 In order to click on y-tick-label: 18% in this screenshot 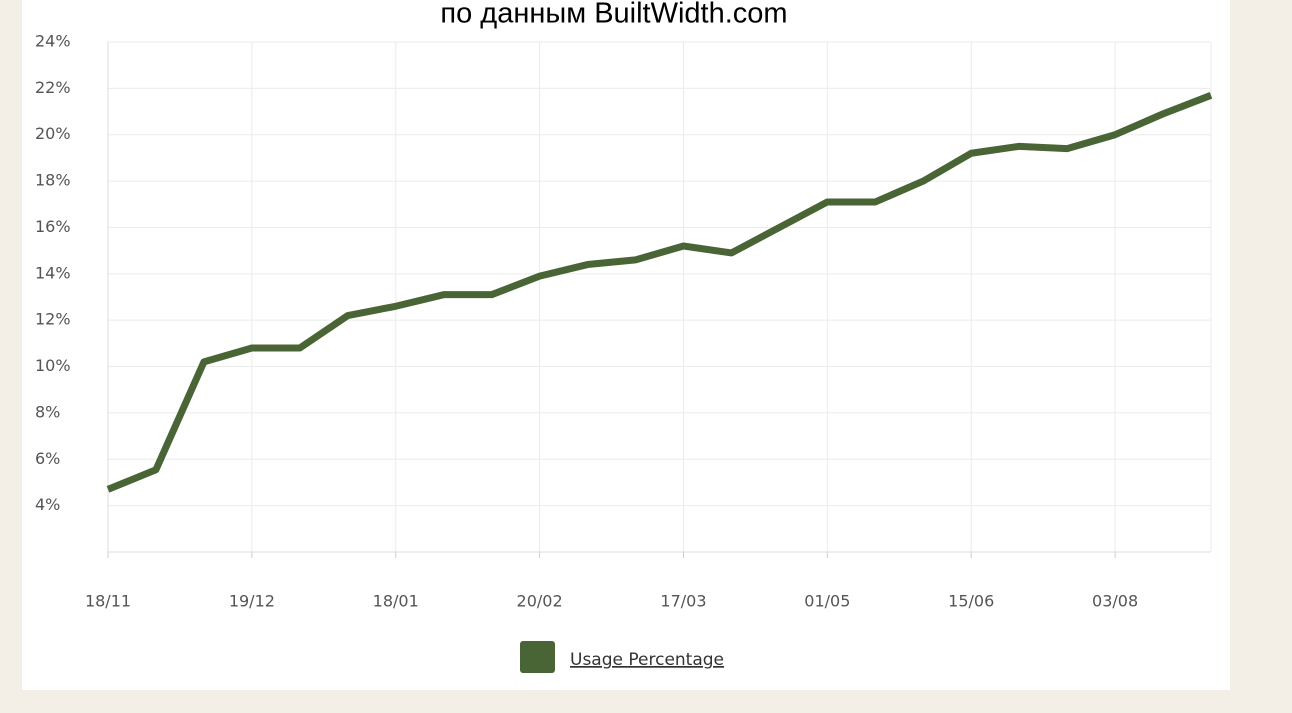, I will do `click(53, 180)`.